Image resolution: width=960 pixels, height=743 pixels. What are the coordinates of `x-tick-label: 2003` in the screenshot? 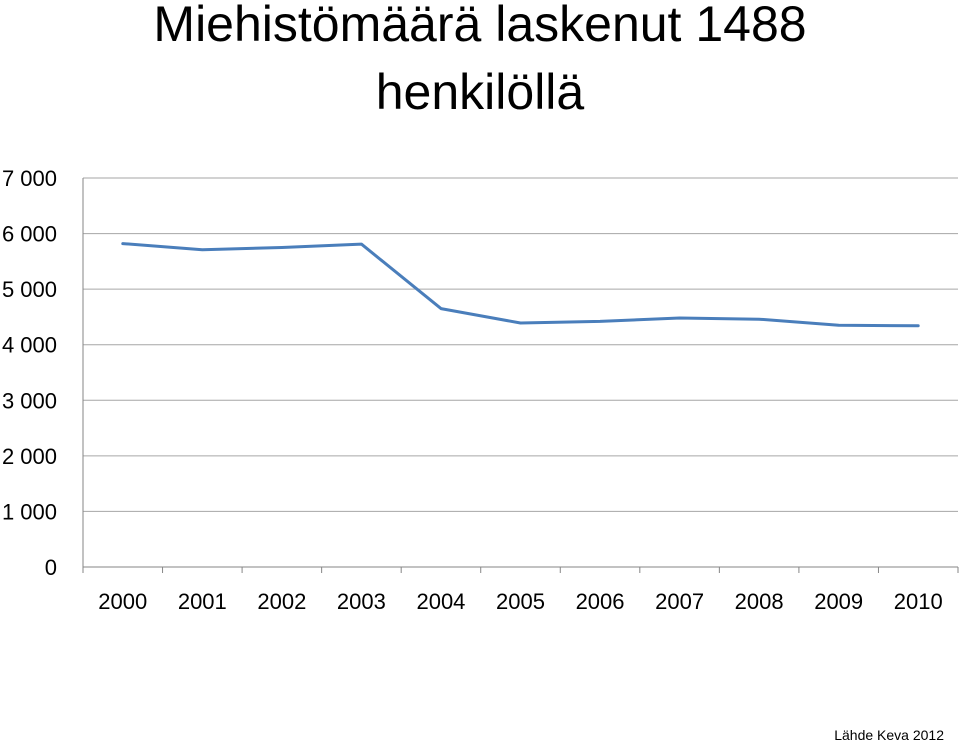 It's located at (361, 601).